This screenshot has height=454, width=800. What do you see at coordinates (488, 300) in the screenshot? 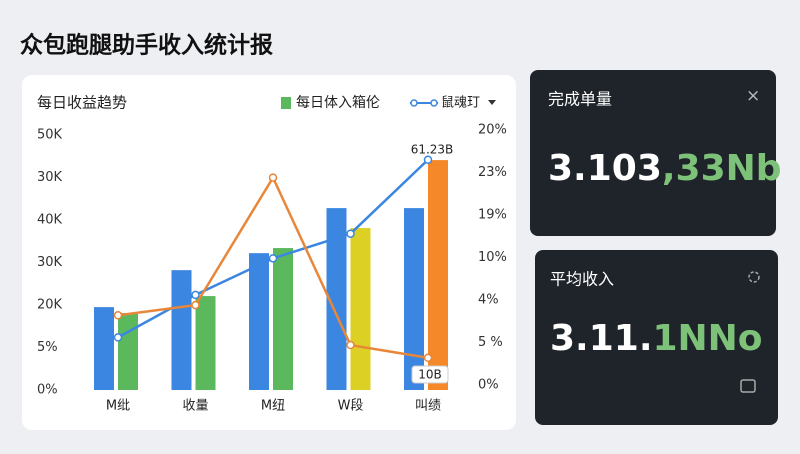
I see `y2-tick-label: 4%` at bounding box center [488, 300].